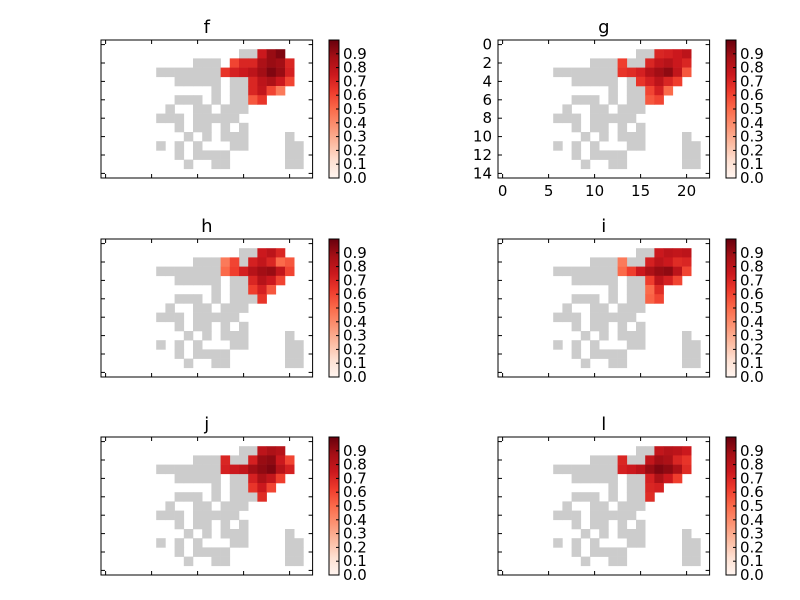  I want to click on panel-title: j, so click(206, 424).